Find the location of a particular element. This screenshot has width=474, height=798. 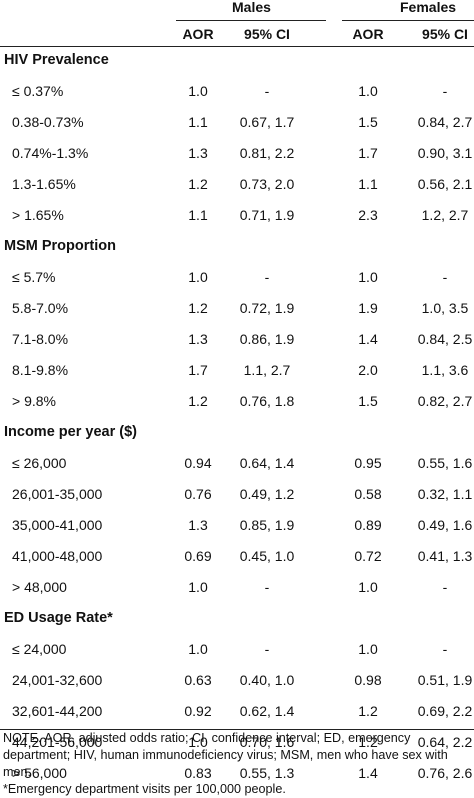

column-header-row: AOR 95% CI AOR 95% CI is located at coordinates (237, 33).